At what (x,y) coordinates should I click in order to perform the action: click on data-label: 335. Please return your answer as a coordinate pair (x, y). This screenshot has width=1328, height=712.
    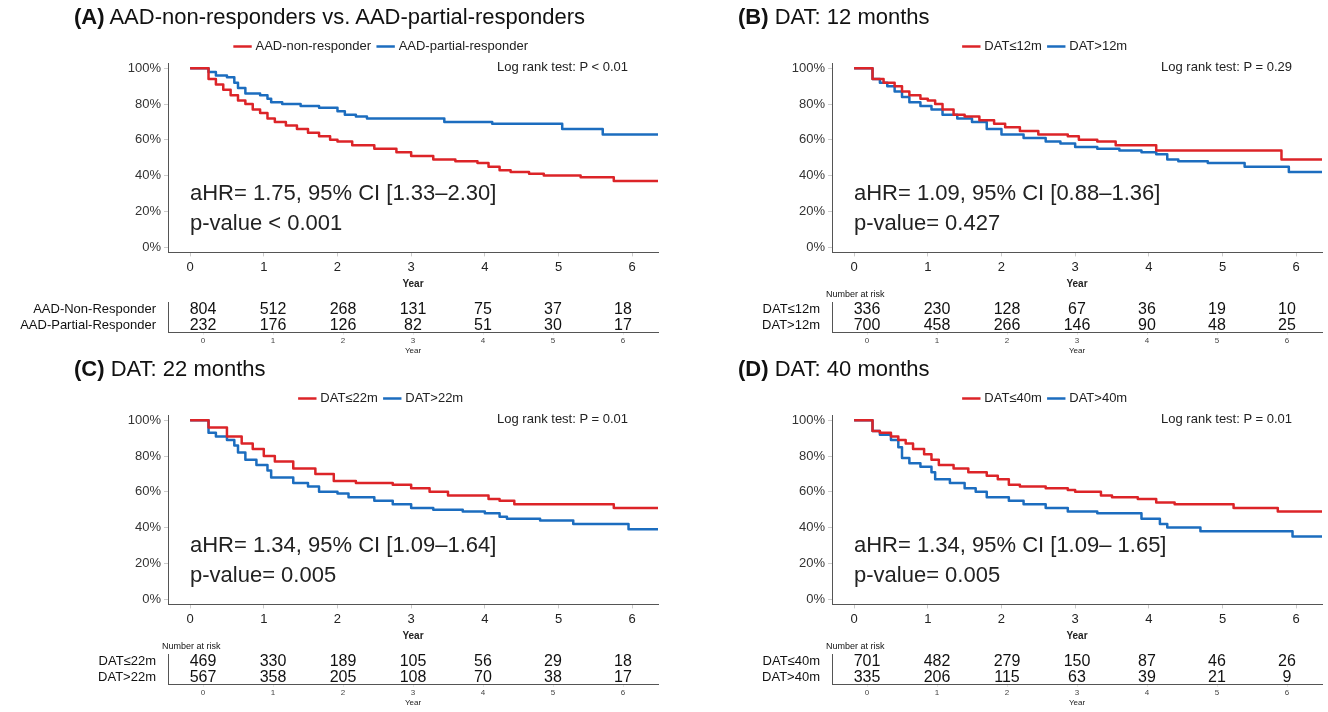
    Looking at the image, I should click on (867, 676).